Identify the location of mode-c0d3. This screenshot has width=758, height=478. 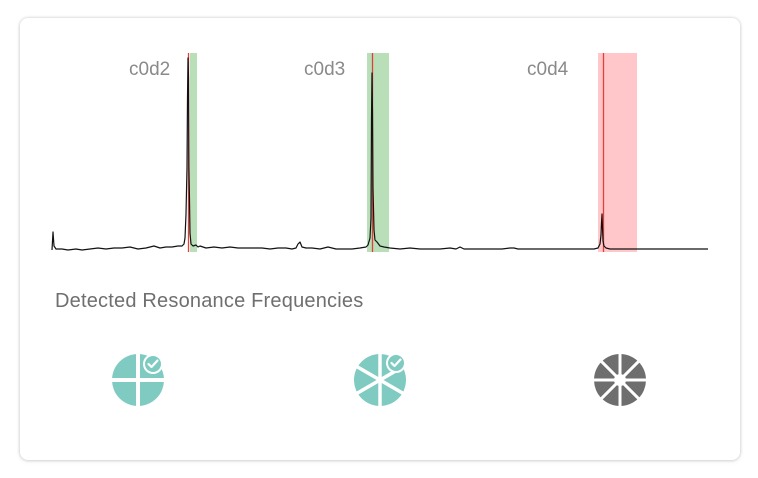
(381, 378).